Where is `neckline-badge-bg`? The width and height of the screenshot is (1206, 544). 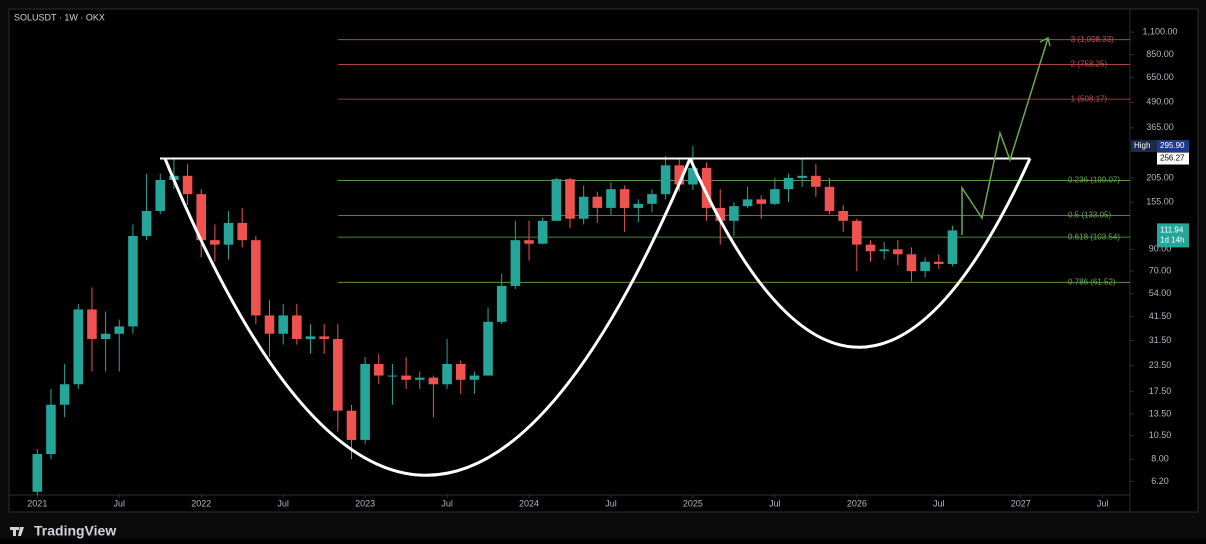
neckline-badge-bg is located at coordinates (1173, 158).